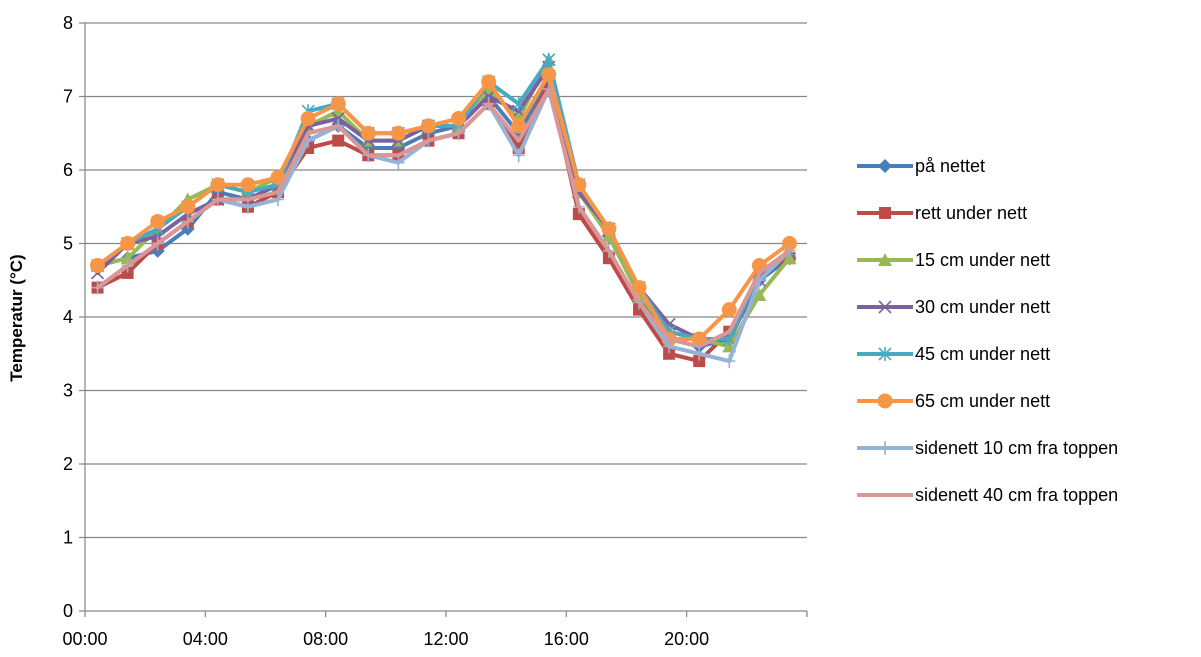 This screenshot has height=657, width=1201. I want to click on y-axis-title: Temperatur (°C), so click(16, 317).